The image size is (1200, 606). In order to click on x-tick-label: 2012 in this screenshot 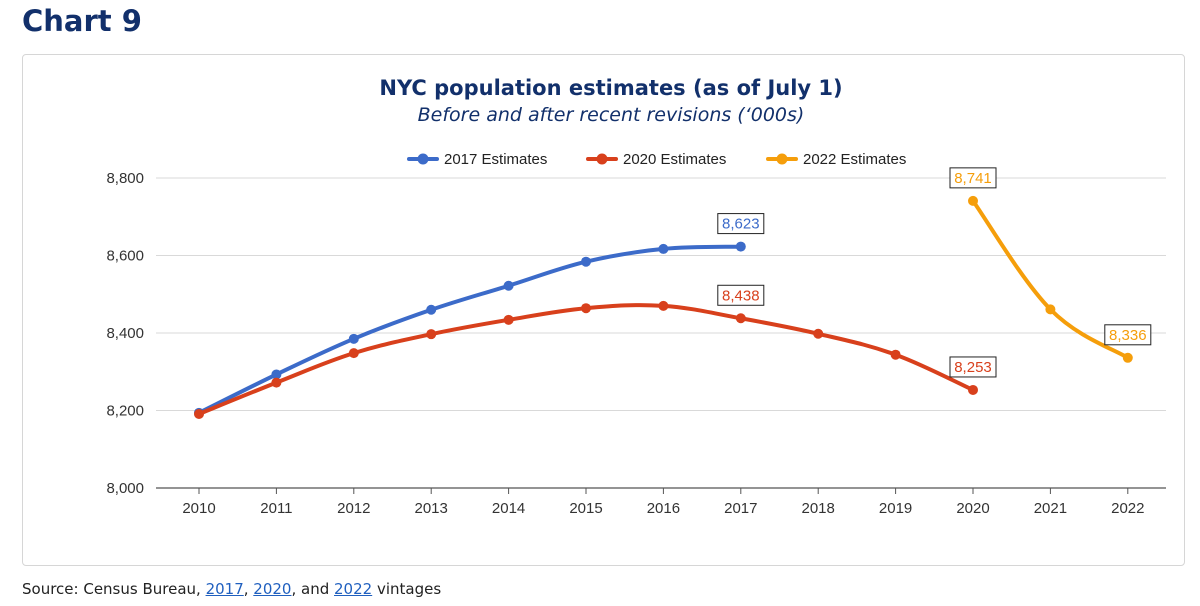, I will do `click(353, 508)`.